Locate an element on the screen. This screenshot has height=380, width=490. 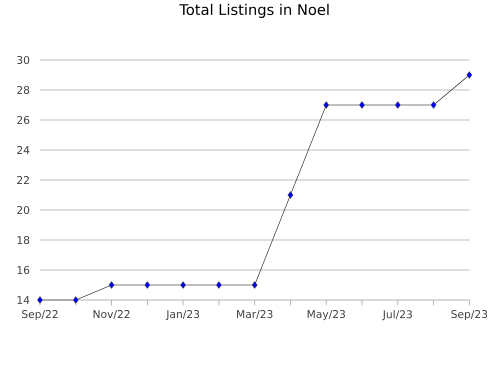
y-tick-label: 20 is located at coordinates (23, 210).